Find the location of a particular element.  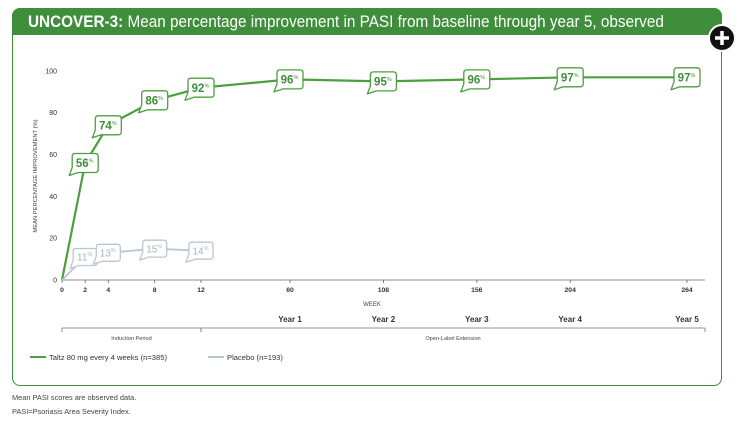

expand-button is located at coordinates (722, 38).